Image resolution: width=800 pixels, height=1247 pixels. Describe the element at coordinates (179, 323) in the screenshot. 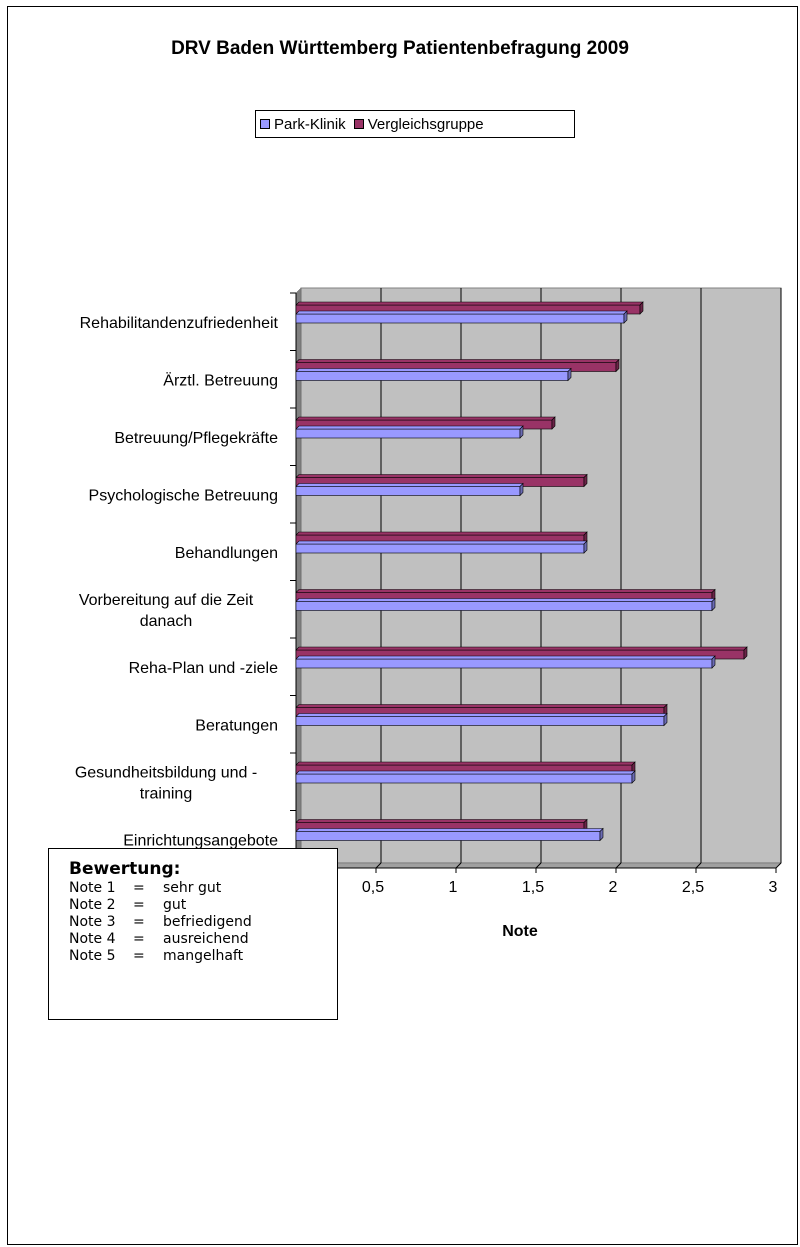

I see `category-label: Rehabilitandenzufriedenheit` at that location.